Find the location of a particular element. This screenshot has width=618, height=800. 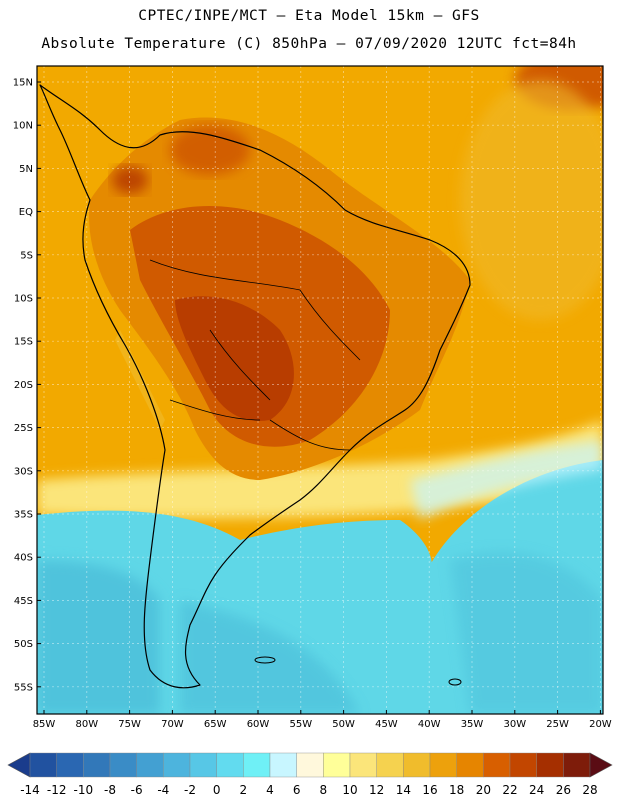

colorbar-tick-label: -8 is located at coordinates (110, 790).